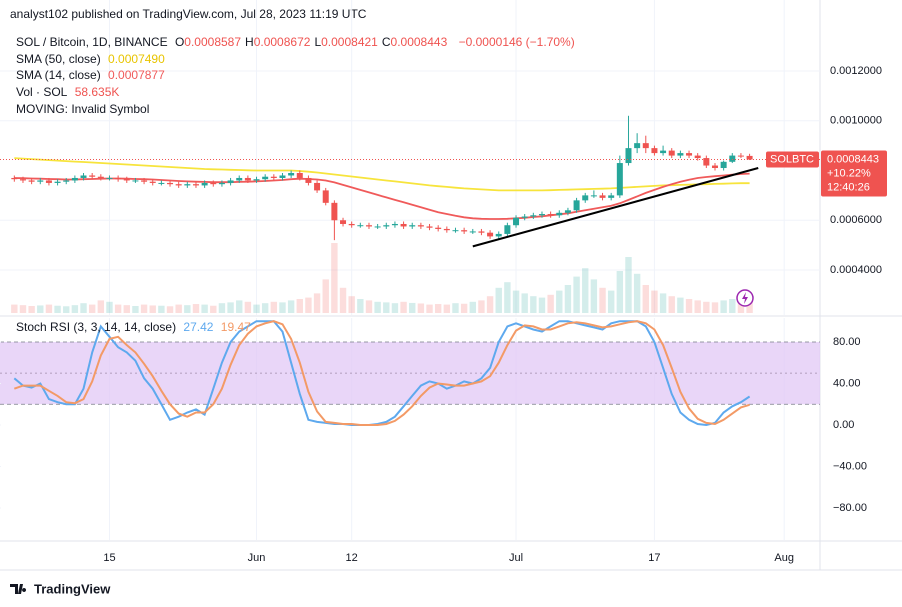 The image size is (902, 607). I want to click on stoch-tick-label: −40.00, so click(850, 466).